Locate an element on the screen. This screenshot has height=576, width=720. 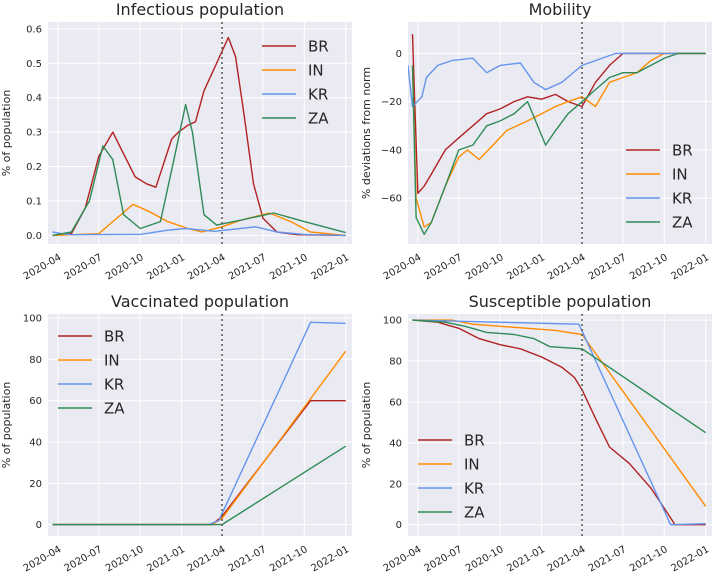
y-tick-label: −20 is located at coordinates (391, 102).